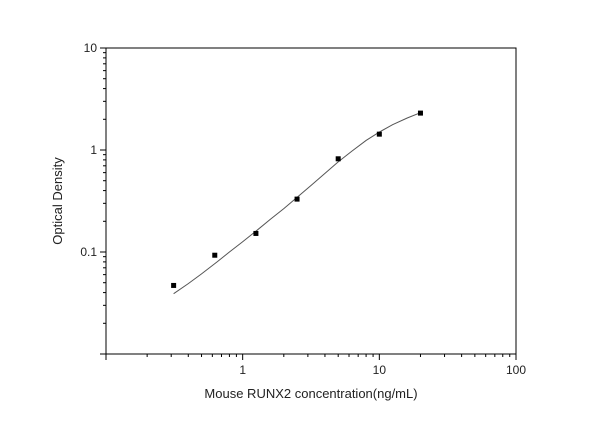 This screenshot has width=600, height=424. What do you see at coordinates (103, 201) in the screenshot?
I see `y-axis-ticks` at bounding box center [103, 201].